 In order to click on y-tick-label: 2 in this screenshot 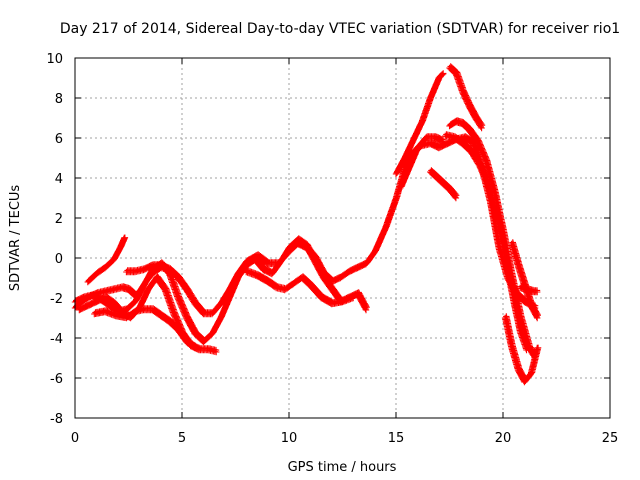, I will do `click(59, 219)`.